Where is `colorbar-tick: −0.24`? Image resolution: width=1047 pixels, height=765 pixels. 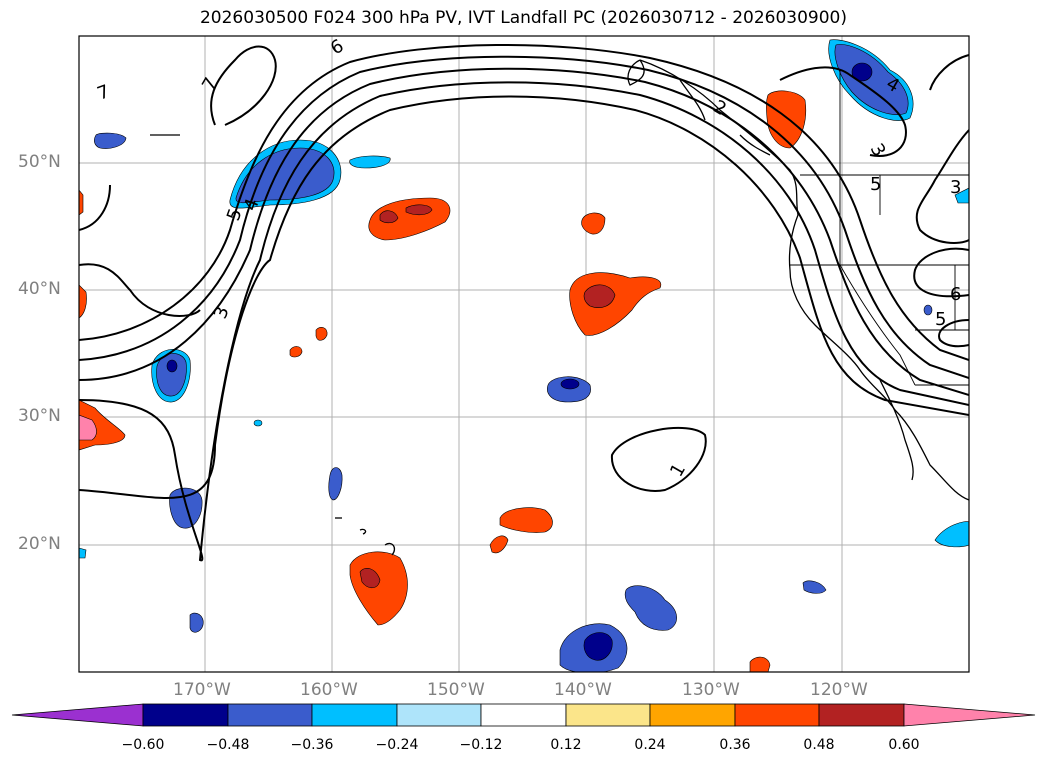
colorbar-tick: −0.24 is located at coordinates (397, 745).